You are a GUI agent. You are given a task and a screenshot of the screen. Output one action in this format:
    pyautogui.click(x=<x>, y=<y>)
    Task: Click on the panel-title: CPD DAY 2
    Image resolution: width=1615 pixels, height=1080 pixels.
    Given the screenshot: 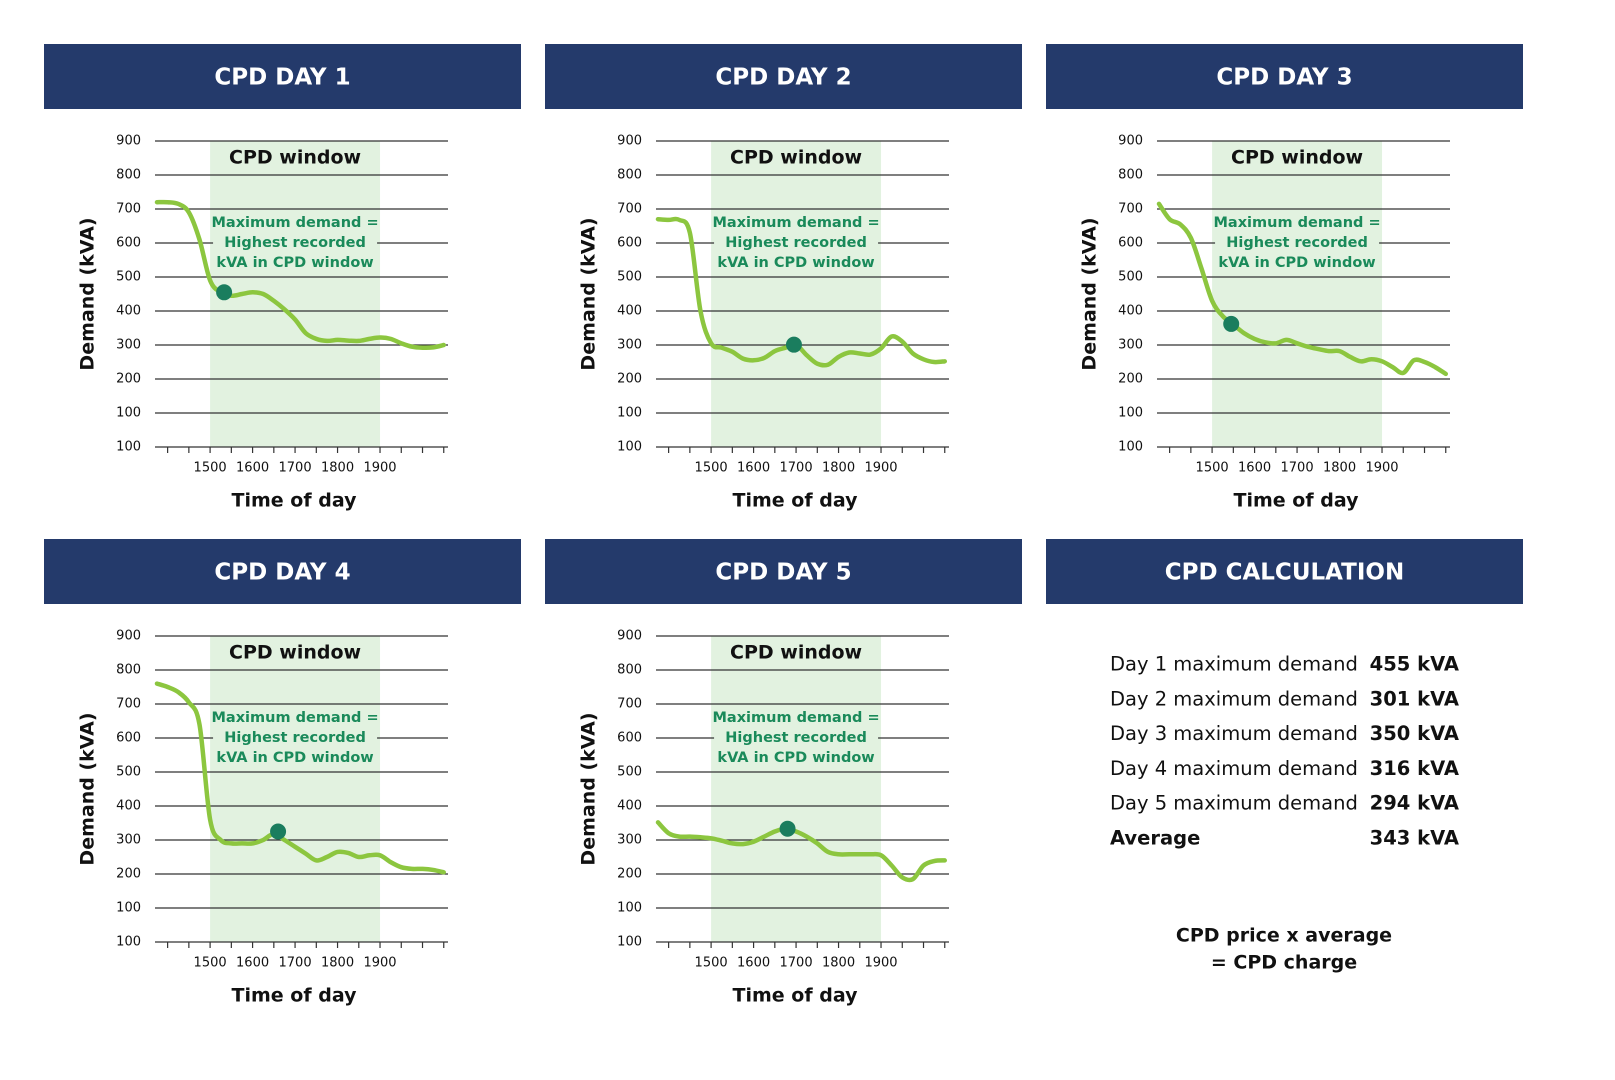 What is the action you would take?
    pyautogui.click(x=783, y=78)
    